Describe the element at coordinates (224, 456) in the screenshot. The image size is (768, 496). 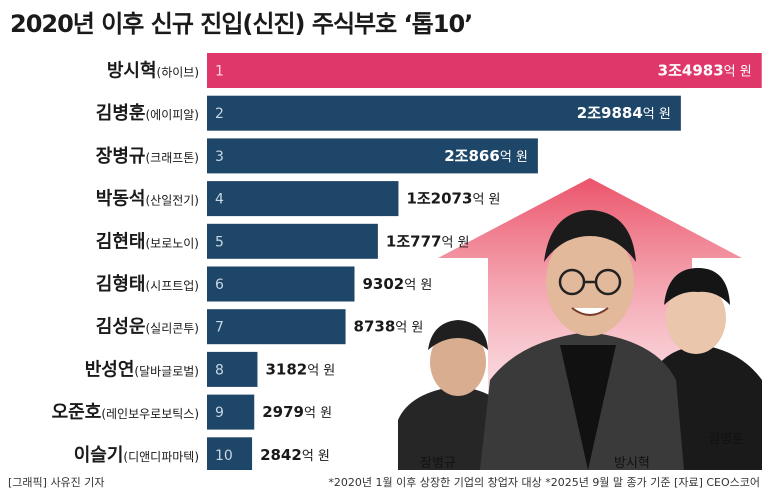
I see `rank-label: 10` at that location.